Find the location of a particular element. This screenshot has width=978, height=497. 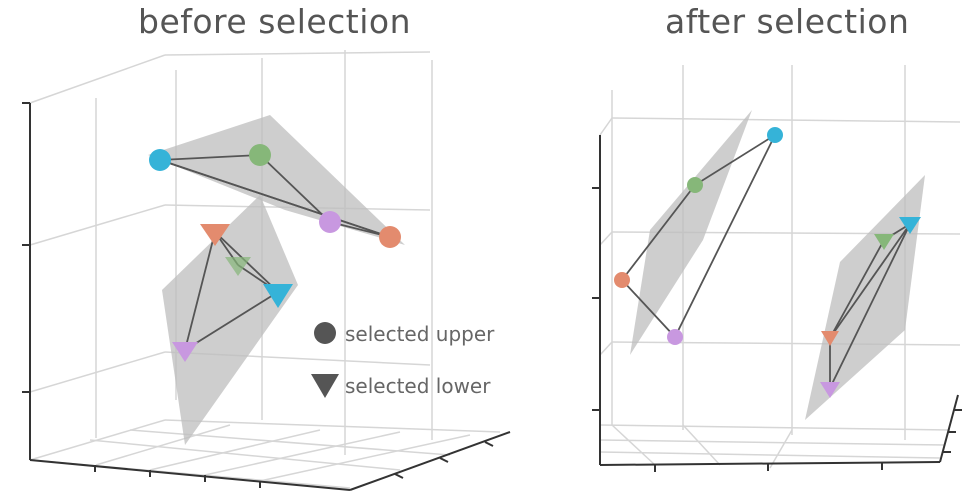

left-upper-point-blue is located at coordinates (160, 160).